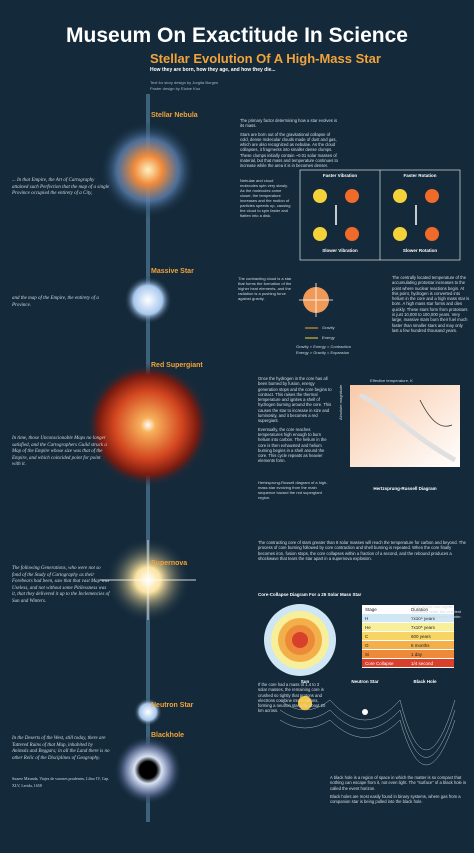 The image size is (474, 853). I want to click on stage-label: Supernova, so click(169, 563).